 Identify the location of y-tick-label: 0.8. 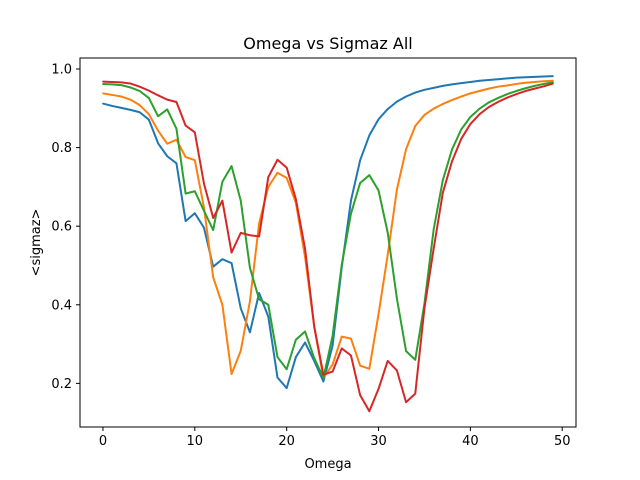
(61, 148).